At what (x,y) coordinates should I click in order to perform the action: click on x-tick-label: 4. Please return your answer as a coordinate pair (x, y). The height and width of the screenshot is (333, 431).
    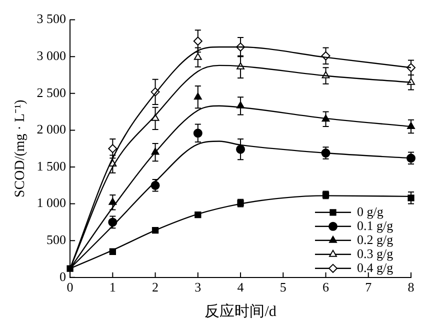
    Looking at the image, I should click on (240, 287).